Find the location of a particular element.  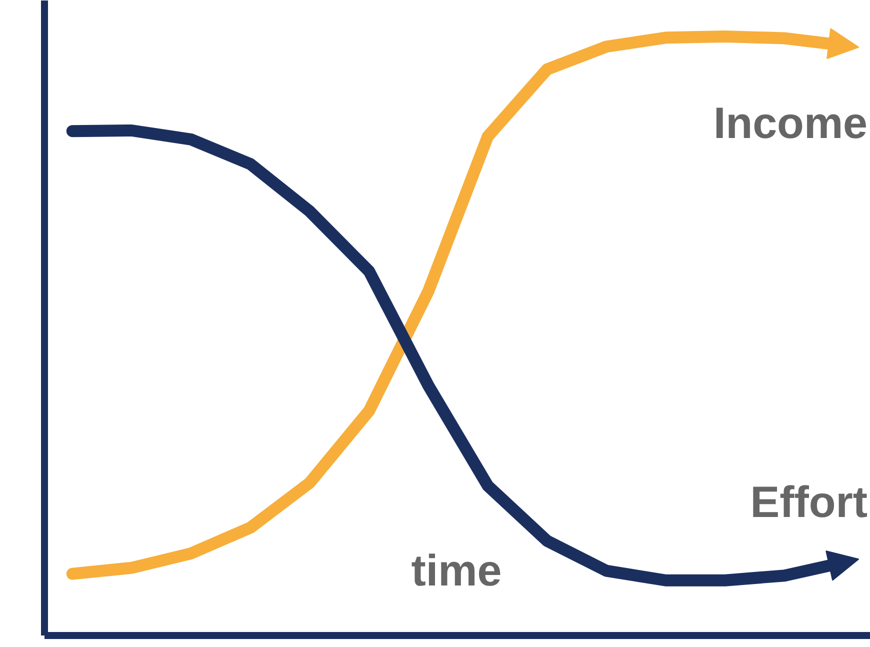

series-label: Effort is located at coordinates (809, 503).